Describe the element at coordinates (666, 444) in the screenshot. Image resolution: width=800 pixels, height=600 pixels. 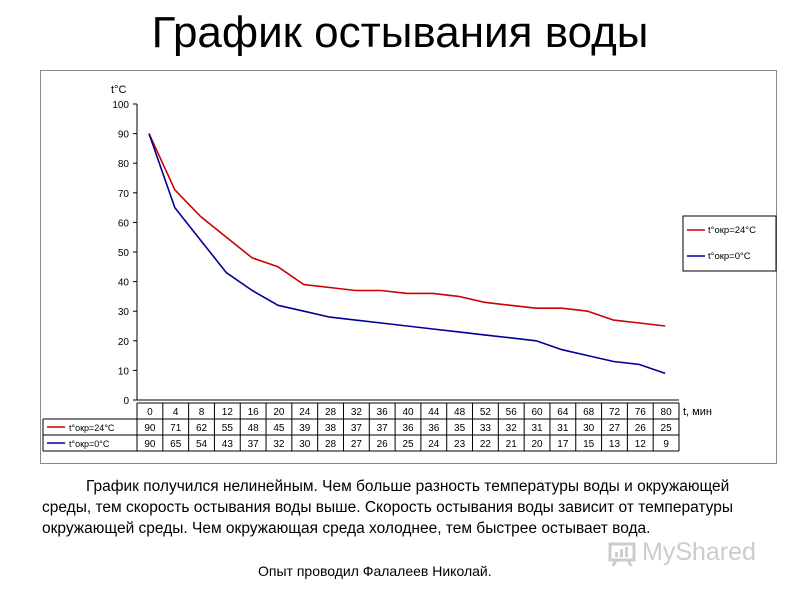
I see `data-label: 9` at that location.